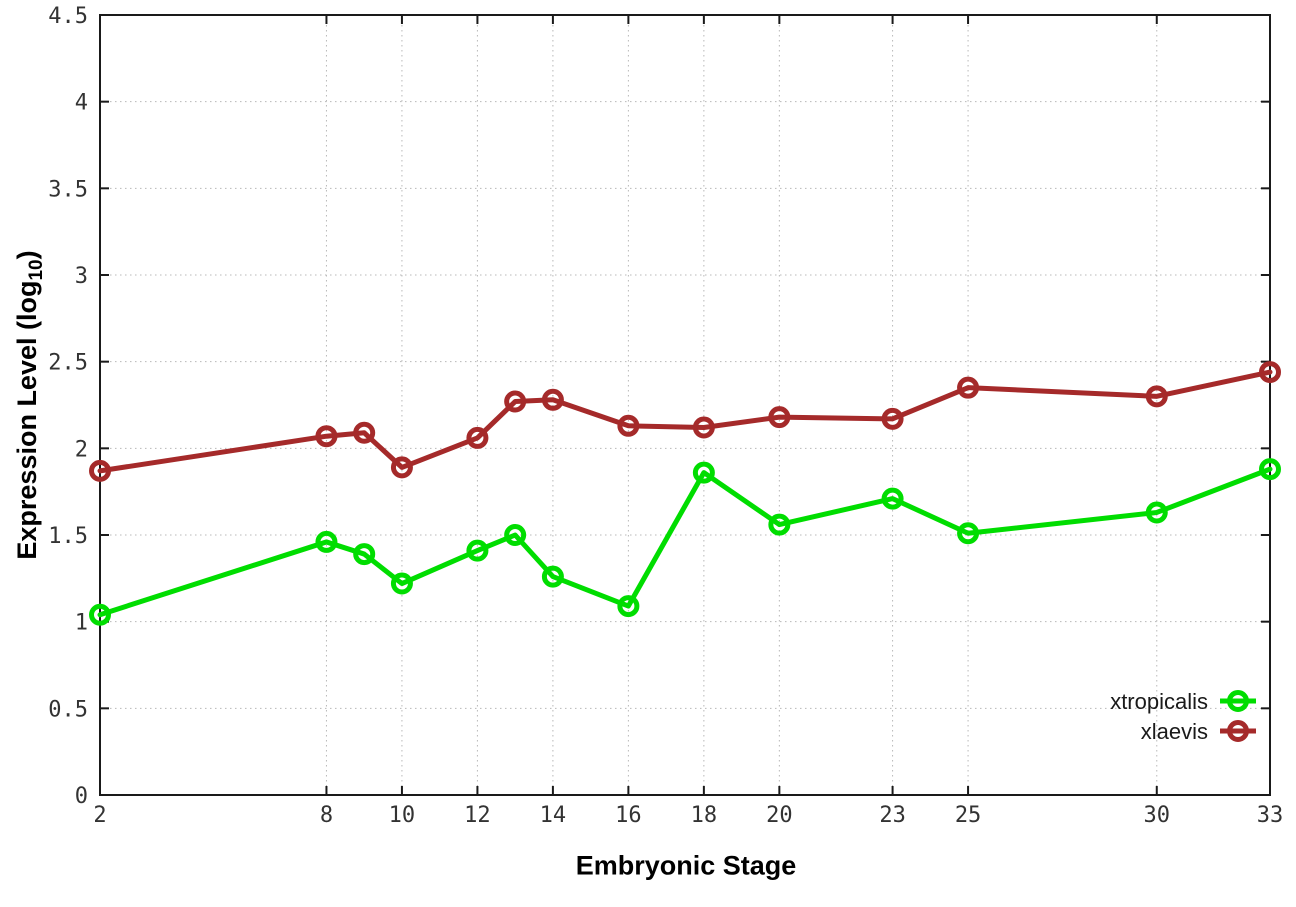 The image size is (1296, 907). I want to click on y-axis-label: Expression Level (log10), so click(30, 404).